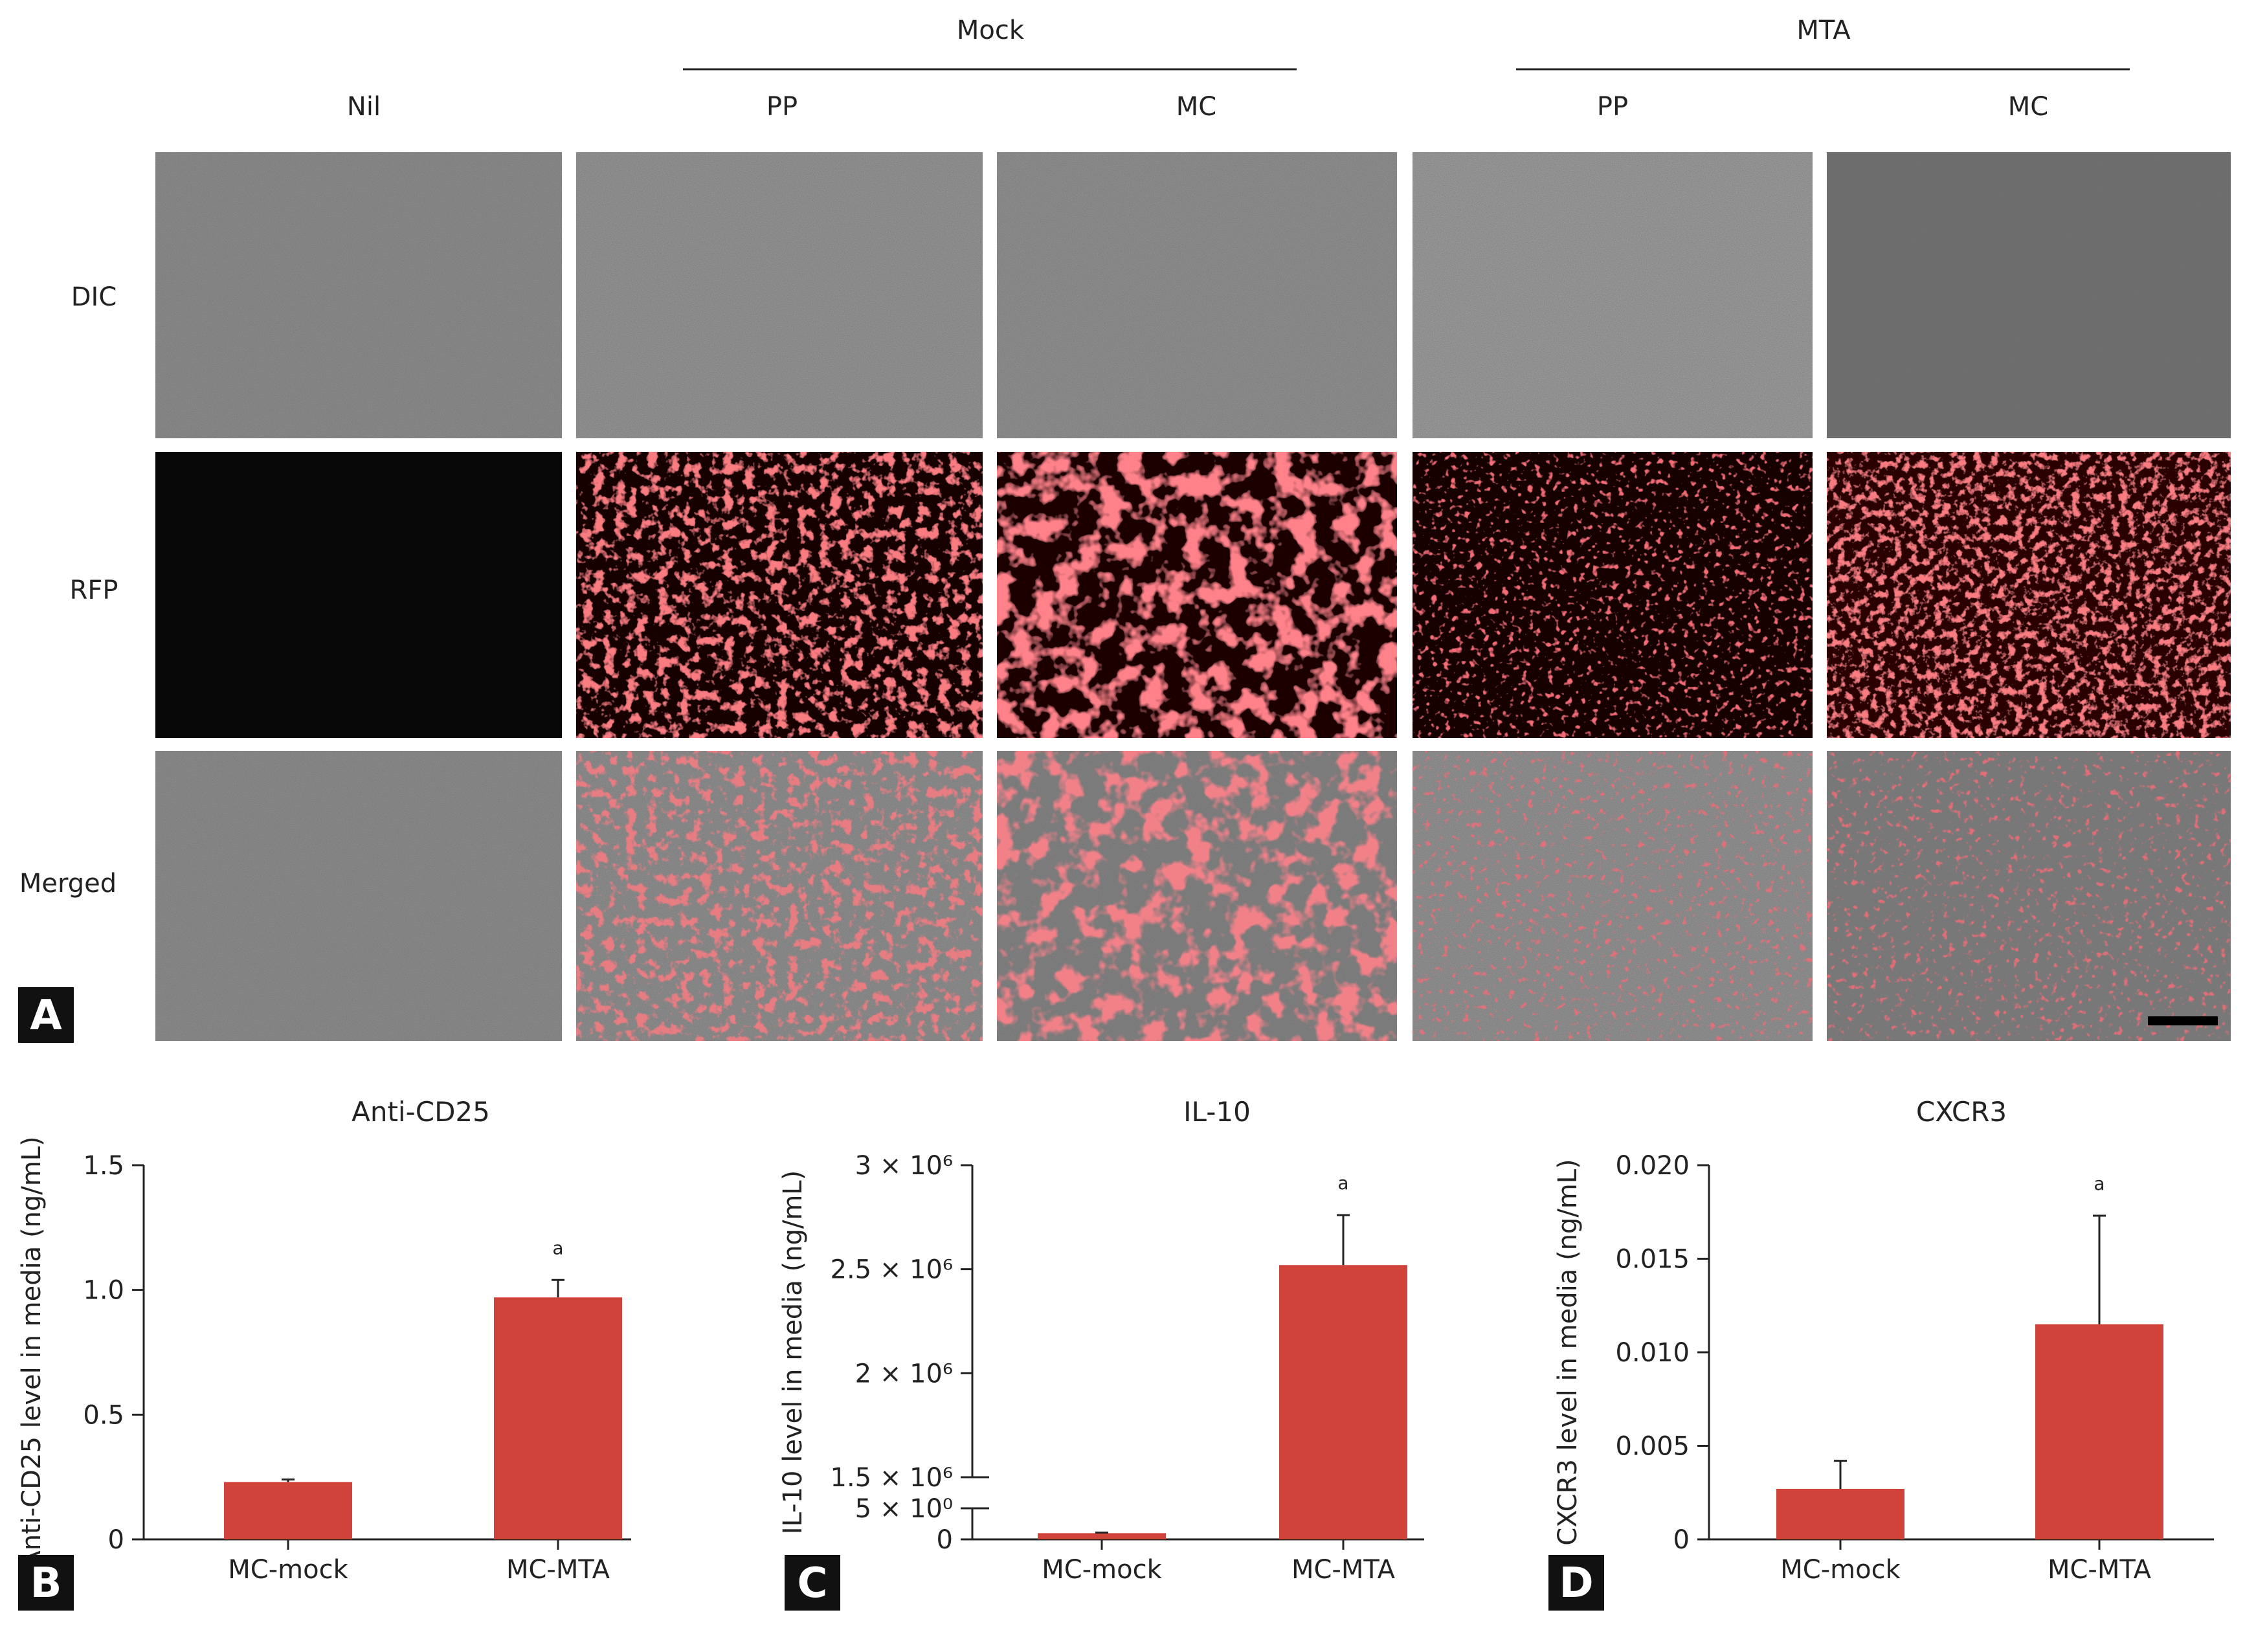 The image size is (2256, 1652). Describe the element at coordinates (1652, 1447) in the screenshot. I see `y-tick-label: 0.005` at that location.